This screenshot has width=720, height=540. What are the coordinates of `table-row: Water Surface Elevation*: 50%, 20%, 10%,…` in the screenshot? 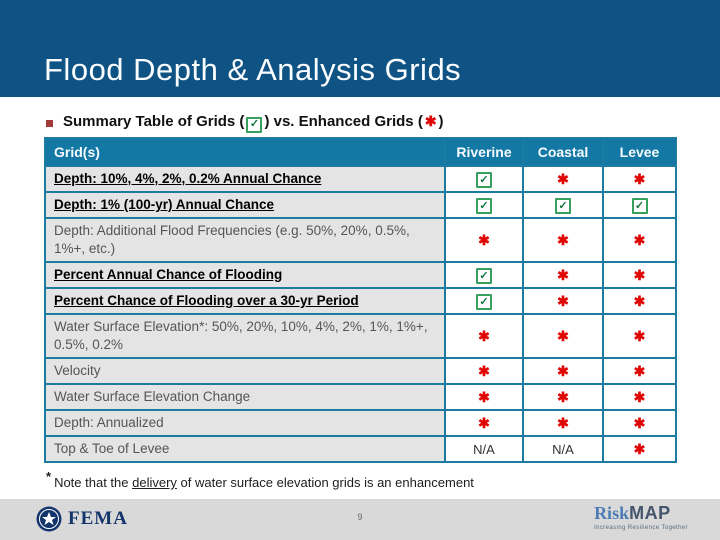 It's located at (360, 336).